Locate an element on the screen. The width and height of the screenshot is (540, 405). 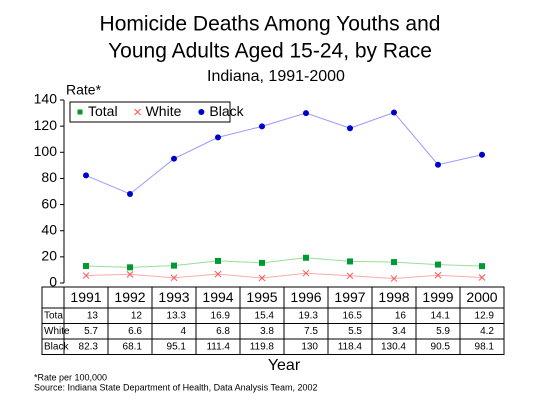
table-value: 12 is located at coordinates (137, 315).